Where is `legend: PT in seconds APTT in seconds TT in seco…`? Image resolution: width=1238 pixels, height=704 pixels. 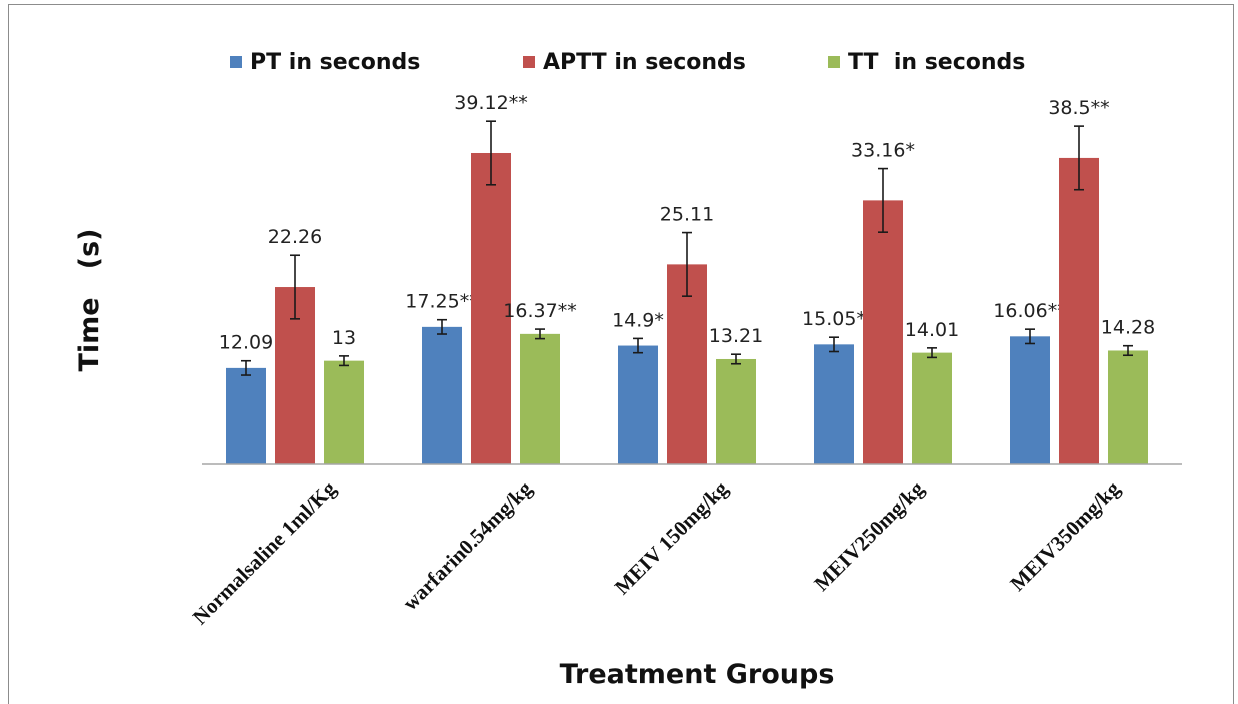 legend: PT in seconds APTT in seconds TT in seco… is located at coordinates (627, 62).